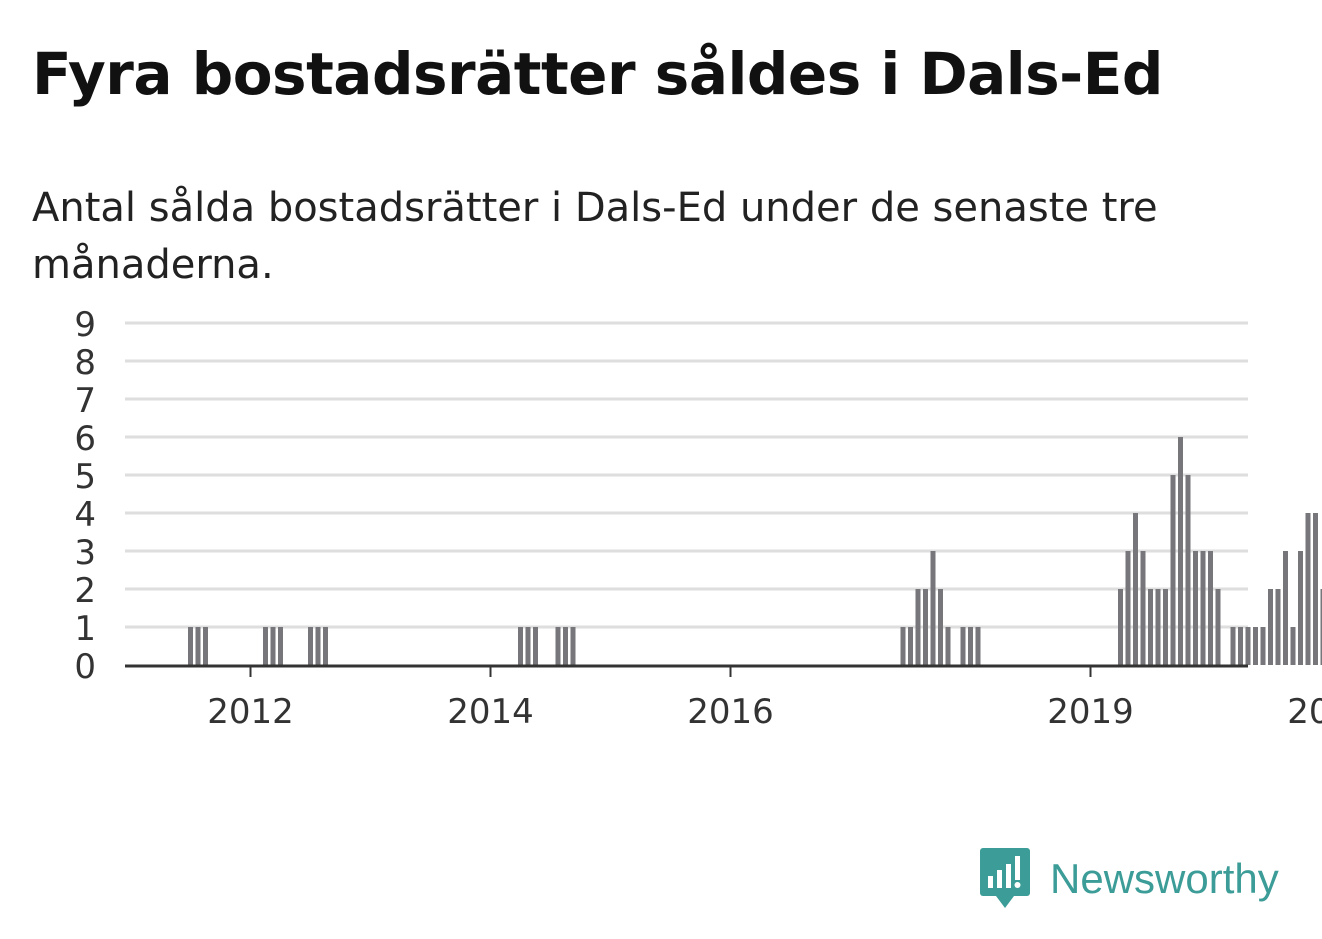  I want to click on newsworthy-logo: Newsworthy, so click(1129, 879).